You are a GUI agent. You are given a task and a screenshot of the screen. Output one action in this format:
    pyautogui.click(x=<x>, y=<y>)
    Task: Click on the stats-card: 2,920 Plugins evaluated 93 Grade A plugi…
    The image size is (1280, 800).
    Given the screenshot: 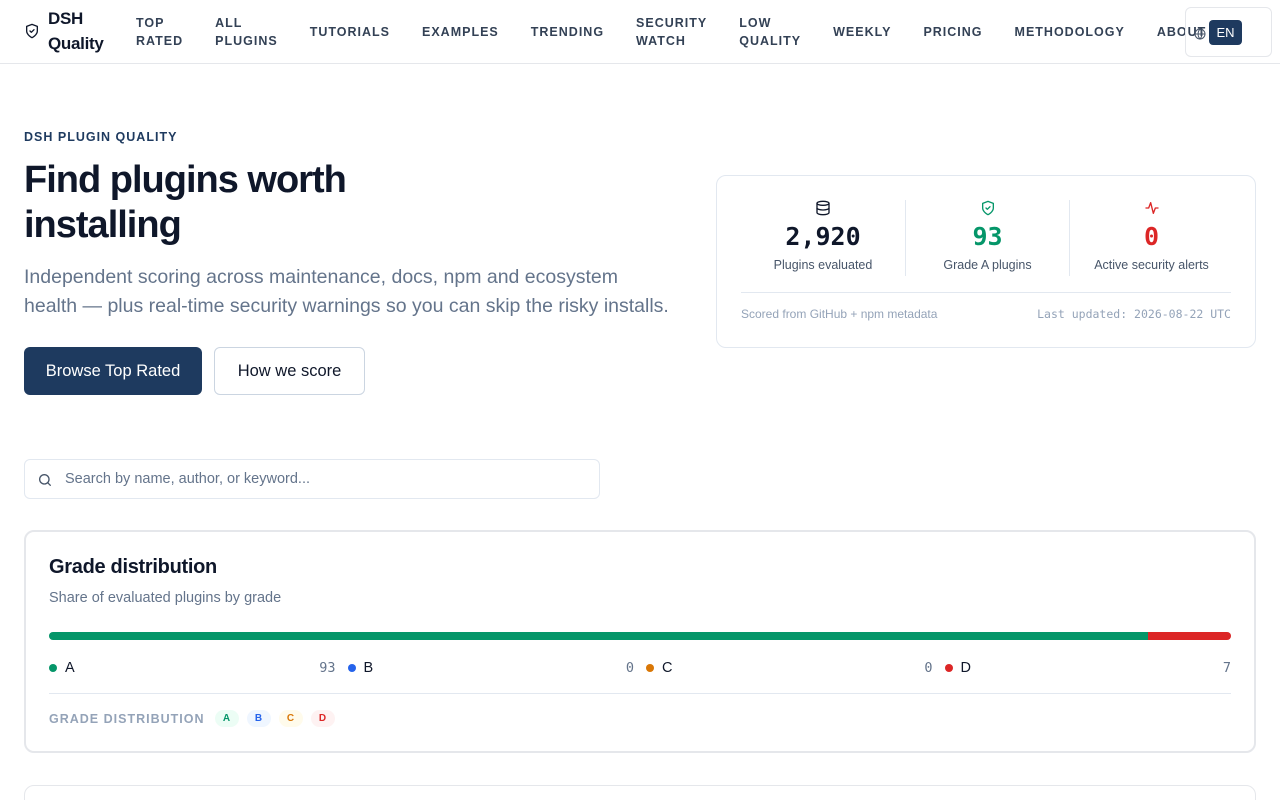 What is the action you would take?
    pyautogui.click(x=986, y=261)
    